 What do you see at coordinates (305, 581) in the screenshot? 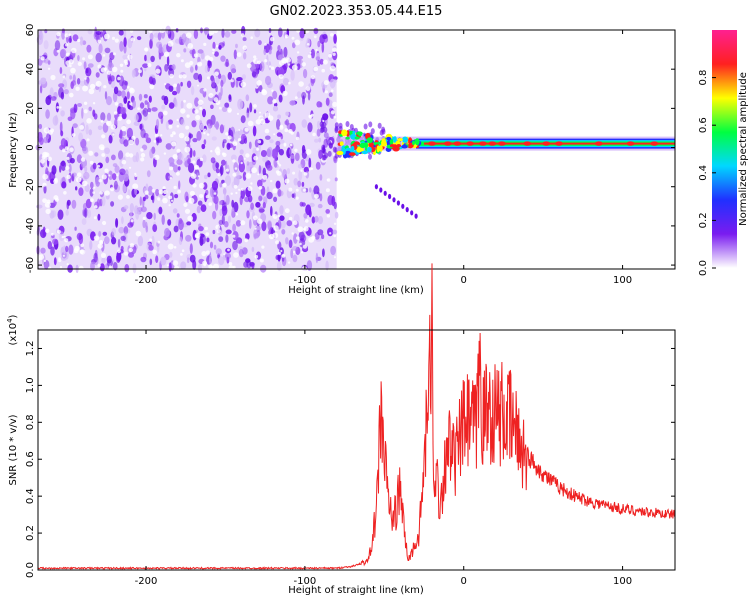
I see `x-tick-label: -100` at bounding box center [305, 581].